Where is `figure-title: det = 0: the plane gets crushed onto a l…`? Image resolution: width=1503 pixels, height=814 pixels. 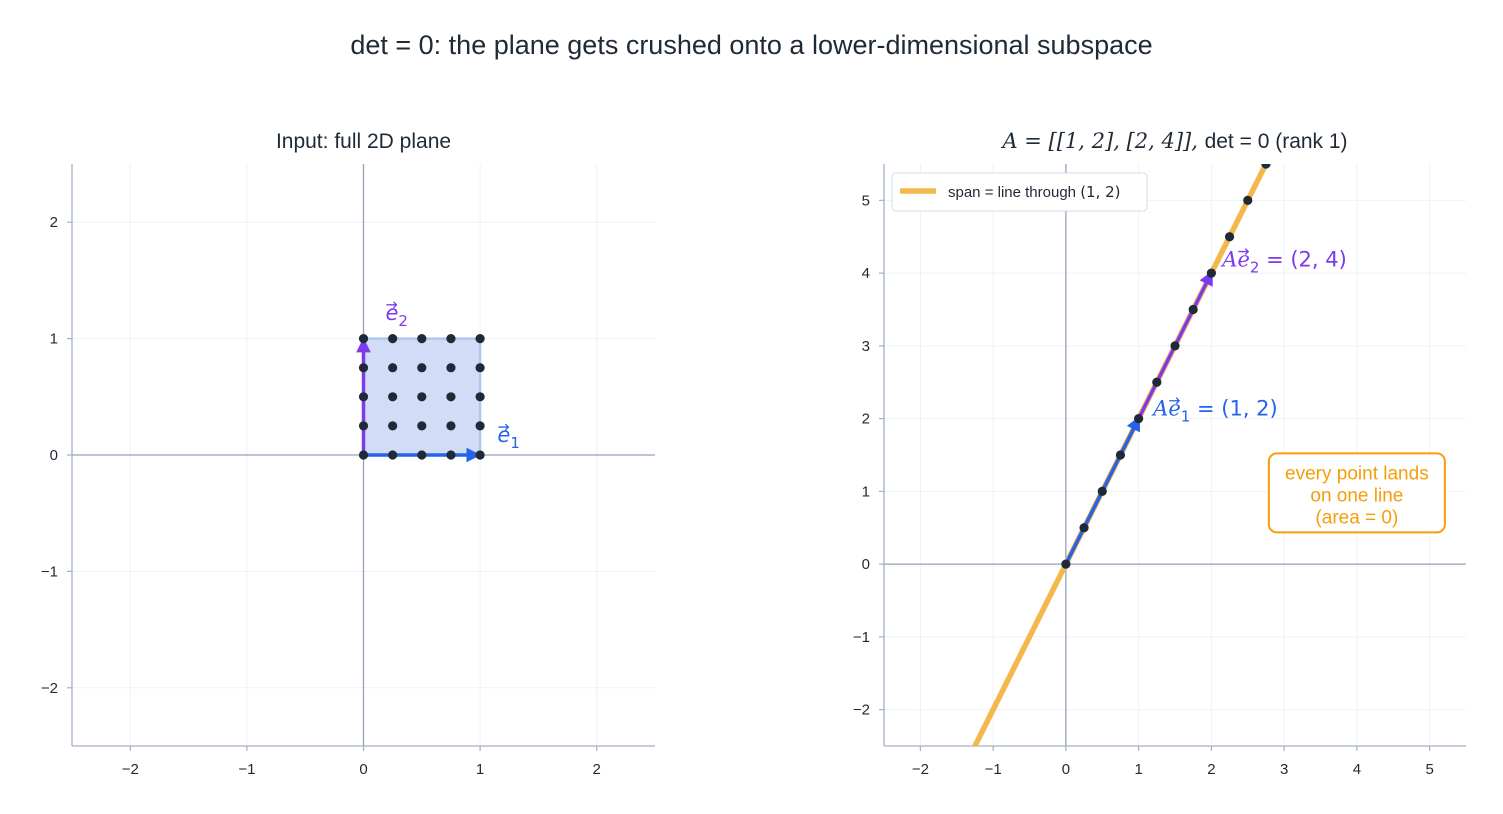
figure-title: det = 0: the plane gets crushed onto a l… is located at coordinates (751, 45).